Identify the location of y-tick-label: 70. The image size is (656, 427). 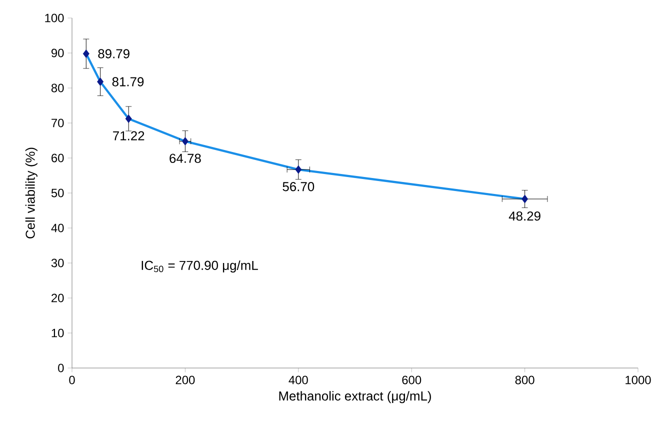
(58, 123).